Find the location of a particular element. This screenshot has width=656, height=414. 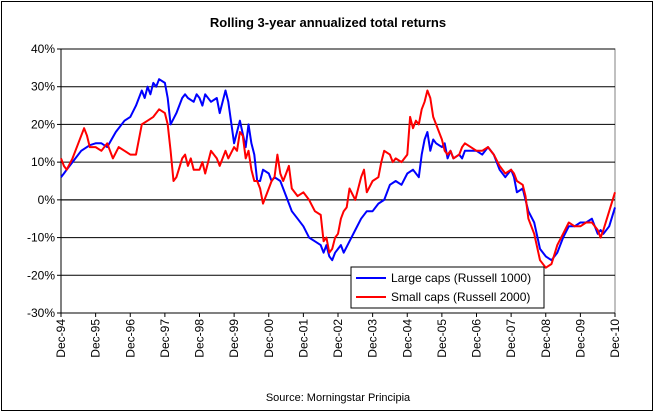

y-tick-label: 0% is located at coordinates (47, 200).